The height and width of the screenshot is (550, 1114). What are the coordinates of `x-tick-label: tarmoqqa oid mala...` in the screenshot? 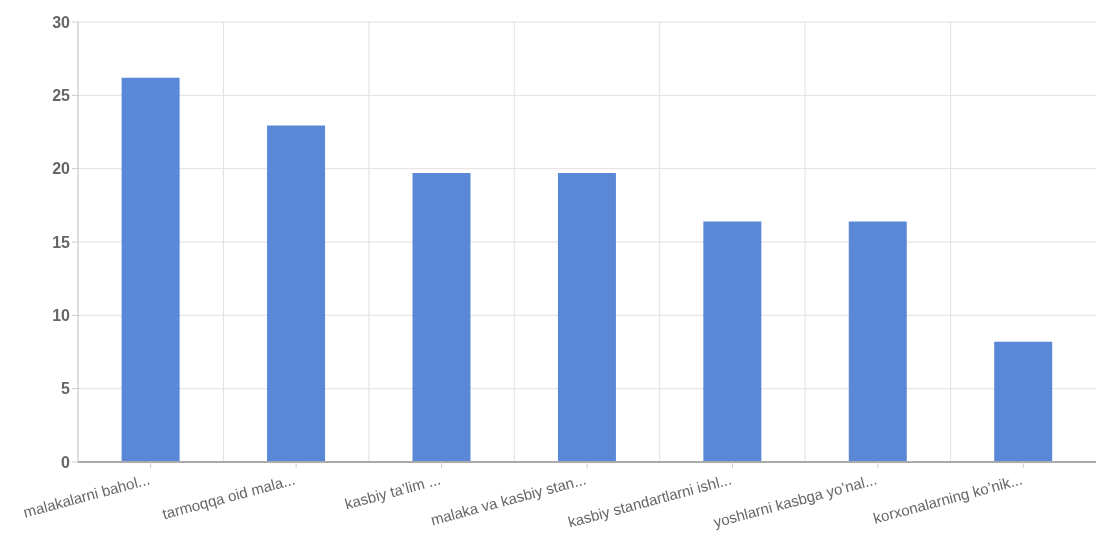 It's located at (228, 496).